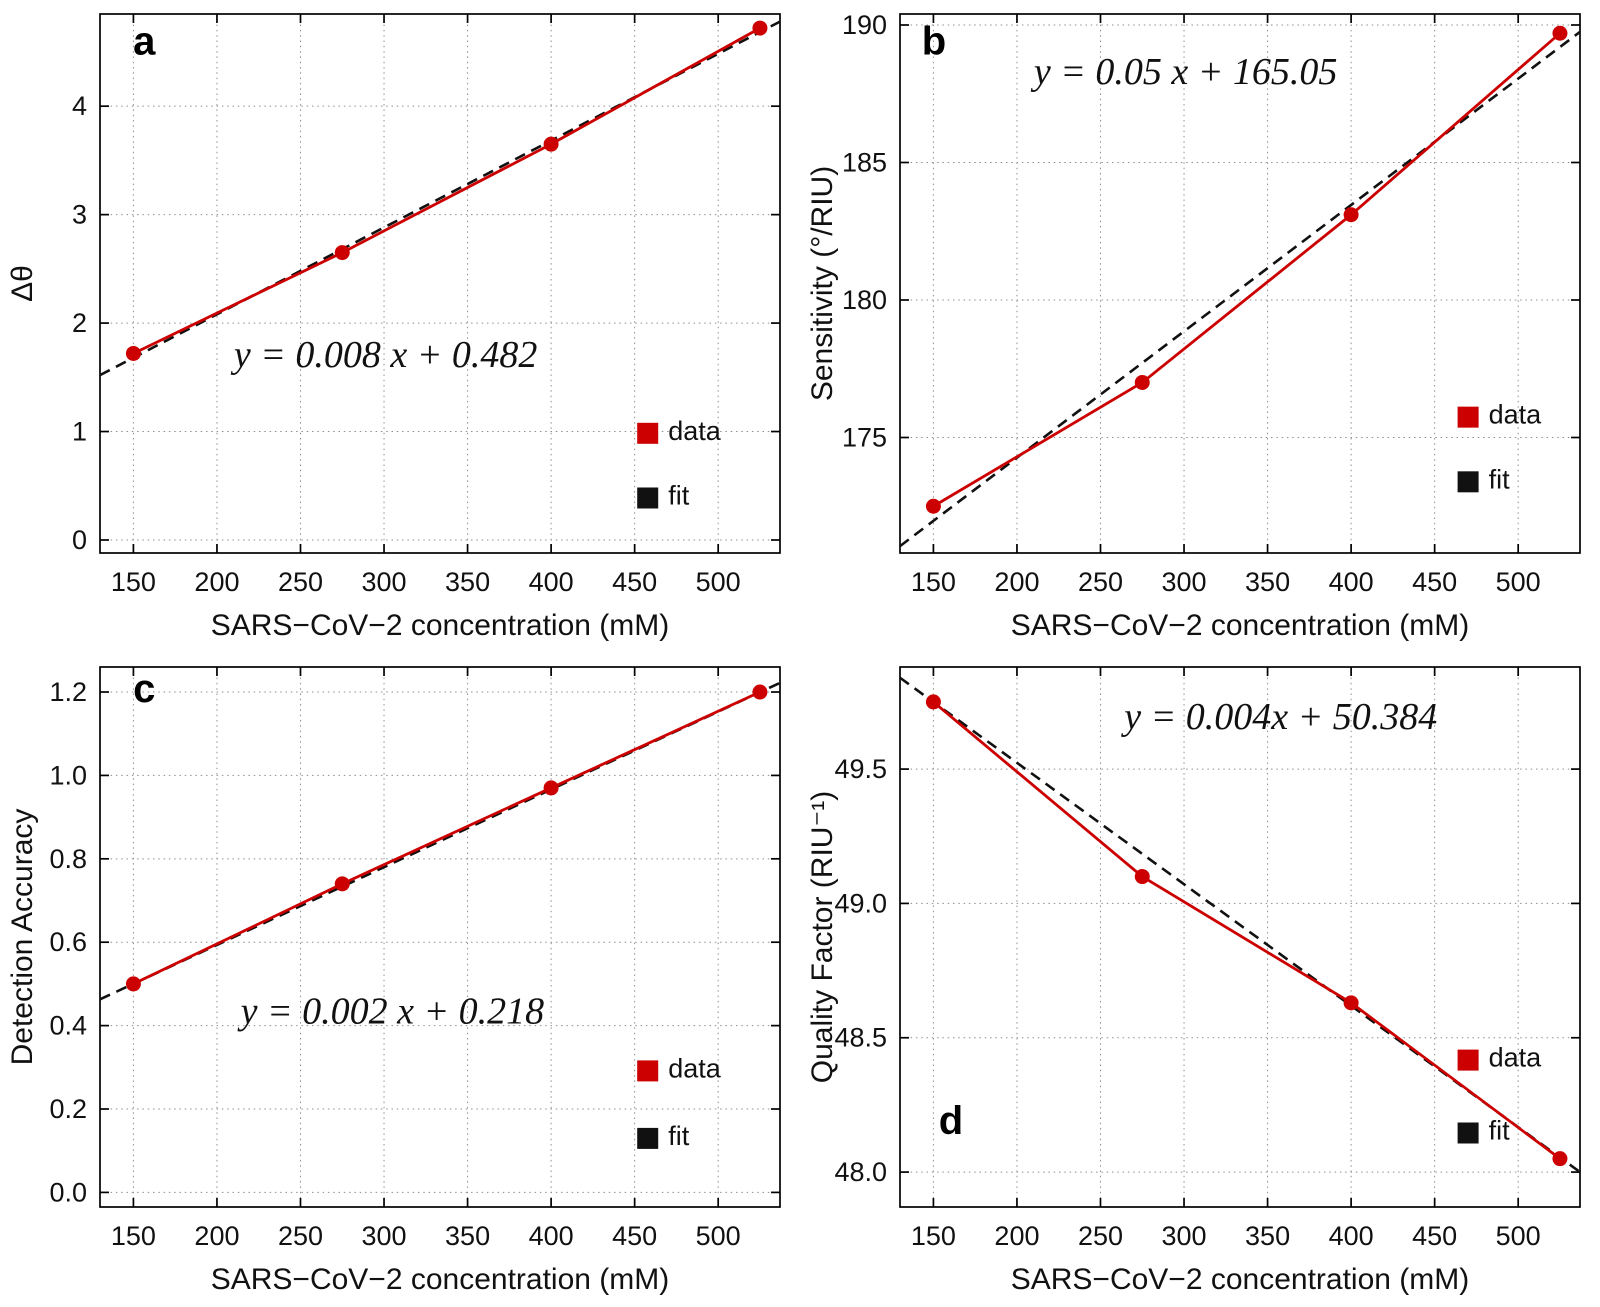 The width and height of the screenshot is (1600, 1307). Describe the element at coordinates (864, 25) in the screenshot. I see `y-tick-label: 190` at that location.